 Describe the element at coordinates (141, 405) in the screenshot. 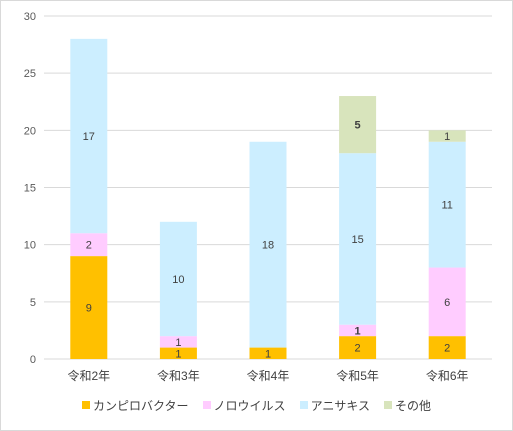

I see `legend-label: カンピロバクター` at that location.